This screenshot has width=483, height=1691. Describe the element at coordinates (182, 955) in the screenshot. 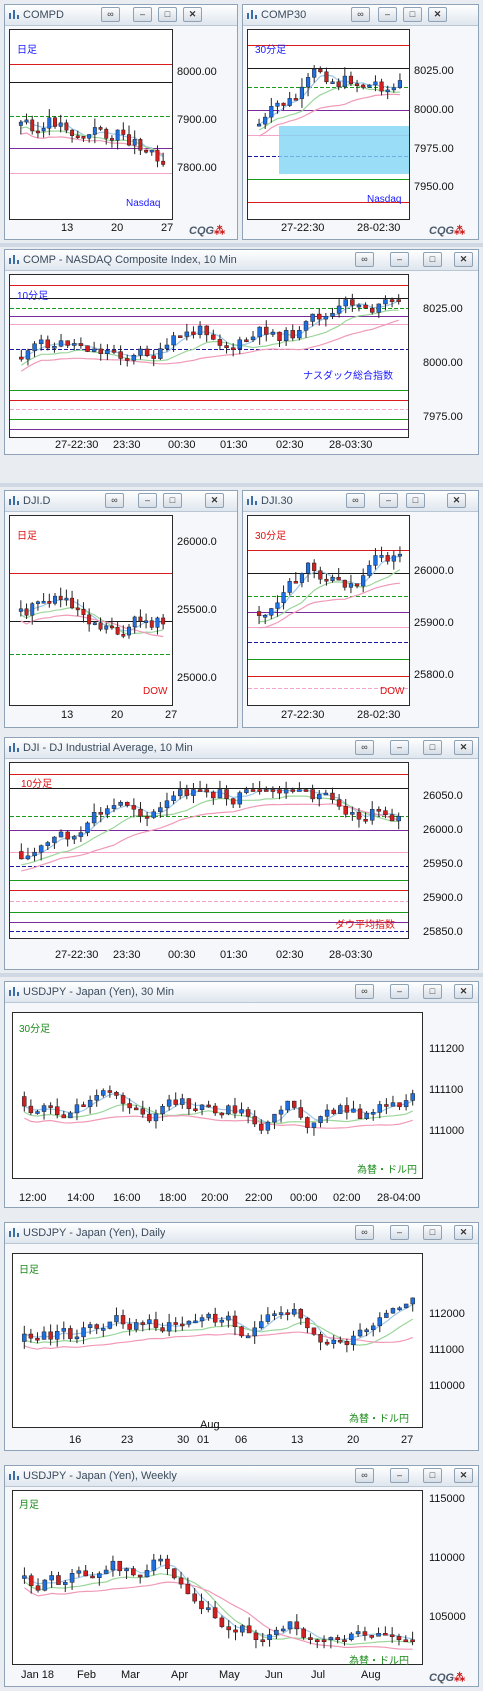

I see `x-tick-label: 00:30` at that location.